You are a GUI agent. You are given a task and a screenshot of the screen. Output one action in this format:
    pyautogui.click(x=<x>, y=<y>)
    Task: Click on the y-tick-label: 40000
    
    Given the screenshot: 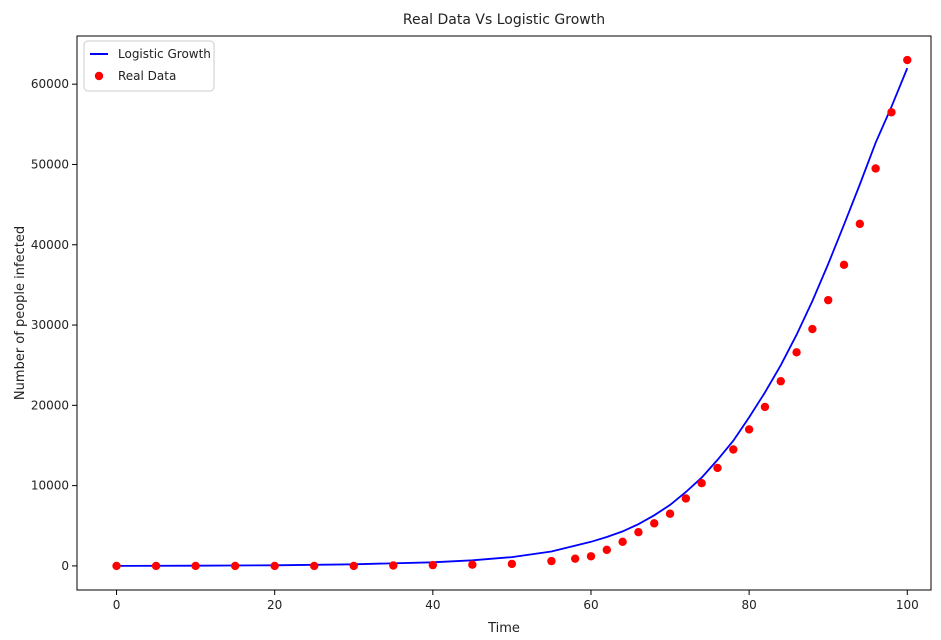 What is the action you would take?
    pyautogui.click(x=50, y=245)
    